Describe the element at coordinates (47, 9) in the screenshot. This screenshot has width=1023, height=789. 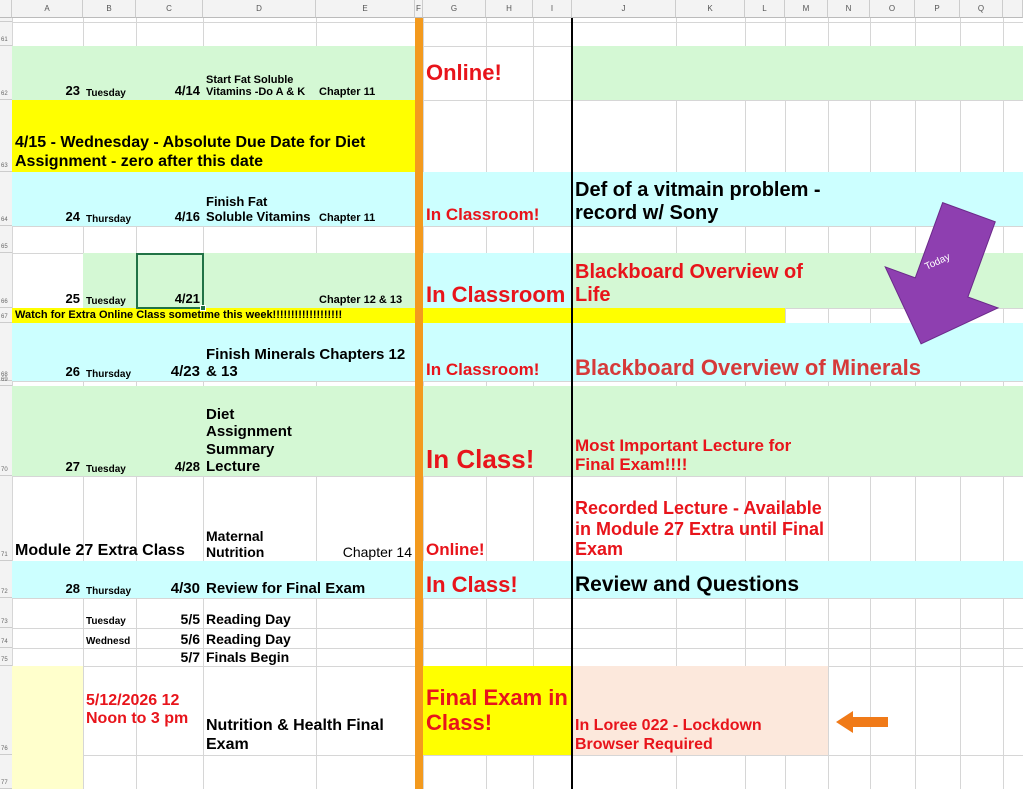
I see `column-header: A` at that location.